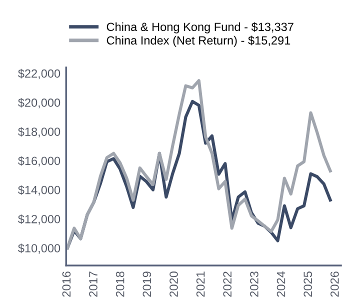 Image resolution: width=348 pixels, height=300 pixels. What do you see at coordinates (334, 284) in the screenshot?
I see `x-tick-label: 2026` at bounding box center [334, 284].